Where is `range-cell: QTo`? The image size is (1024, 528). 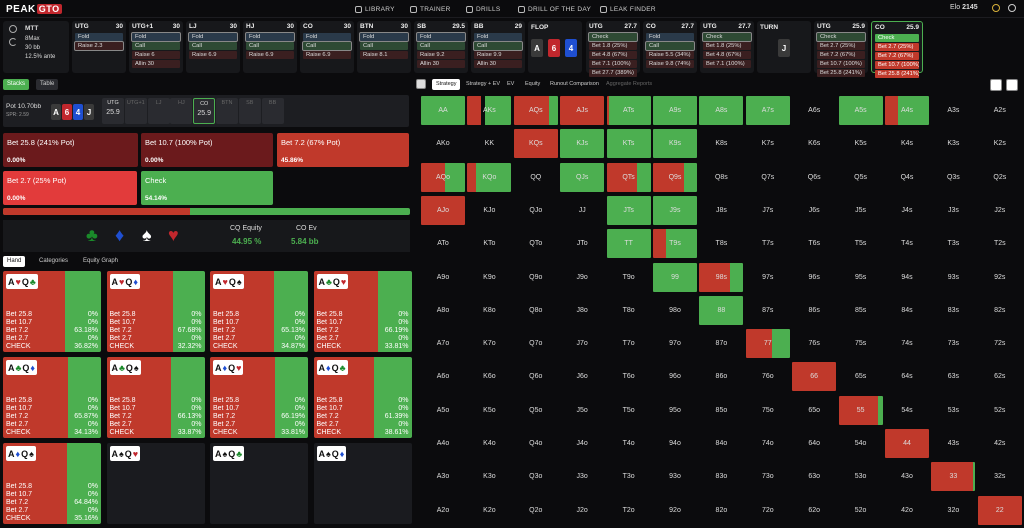 range-cell: QTo is located at coordinates (536, 243).